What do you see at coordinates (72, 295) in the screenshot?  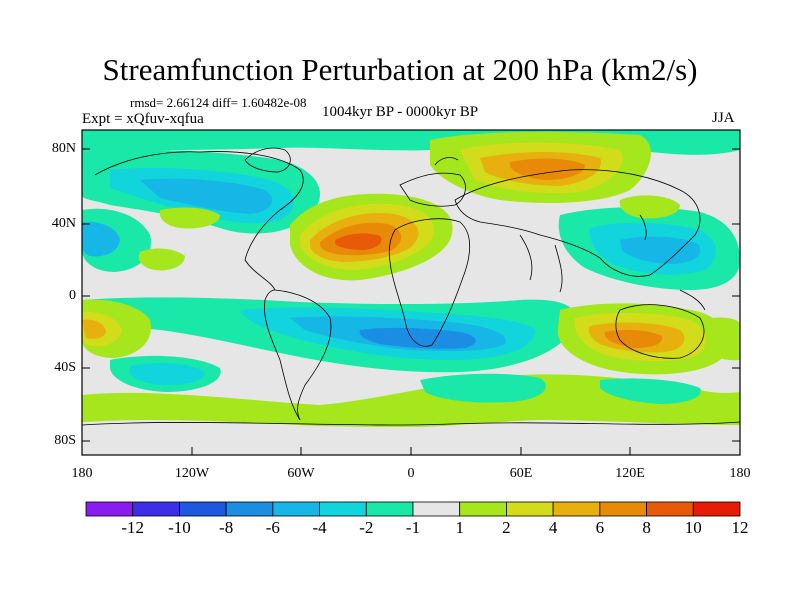 I see `lat-tick-0: 0` at bounding box center [72, 295].